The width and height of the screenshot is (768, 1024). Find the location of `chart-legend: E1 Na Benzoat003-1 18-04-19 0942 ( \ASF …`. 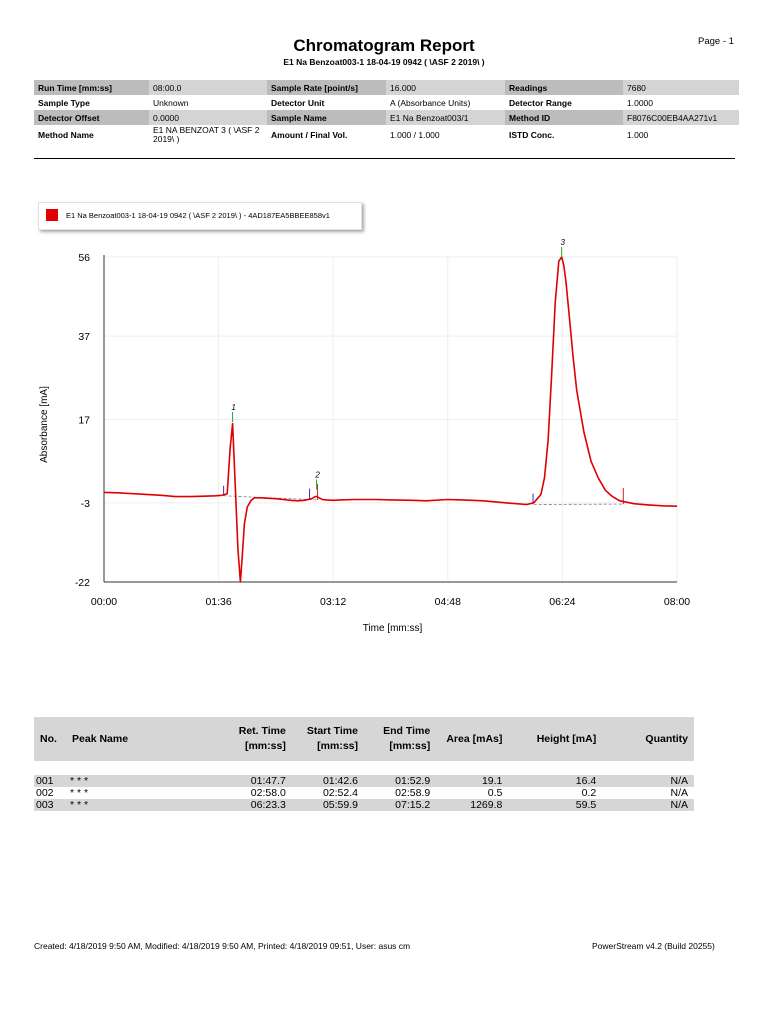

chart-legend: E1 Na Benzoat003-1 18-04-19 0942 ( \ASF … is located at coordinates (200, 216).